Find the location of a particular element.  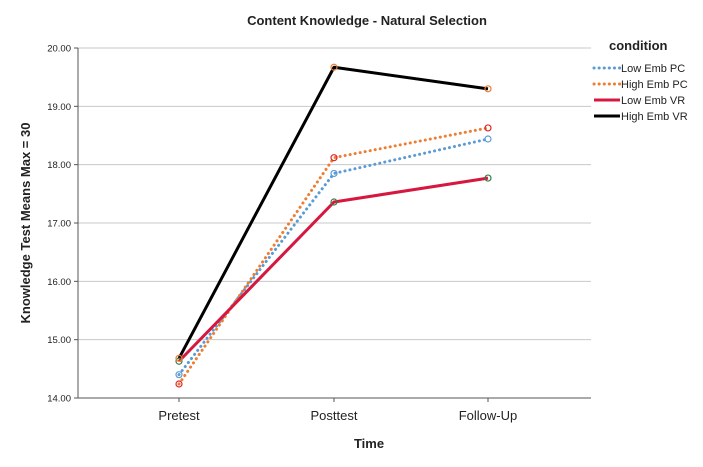

x-tick-labels: Pretest Posttest Follow-Up is located at coordinates (337, 410).